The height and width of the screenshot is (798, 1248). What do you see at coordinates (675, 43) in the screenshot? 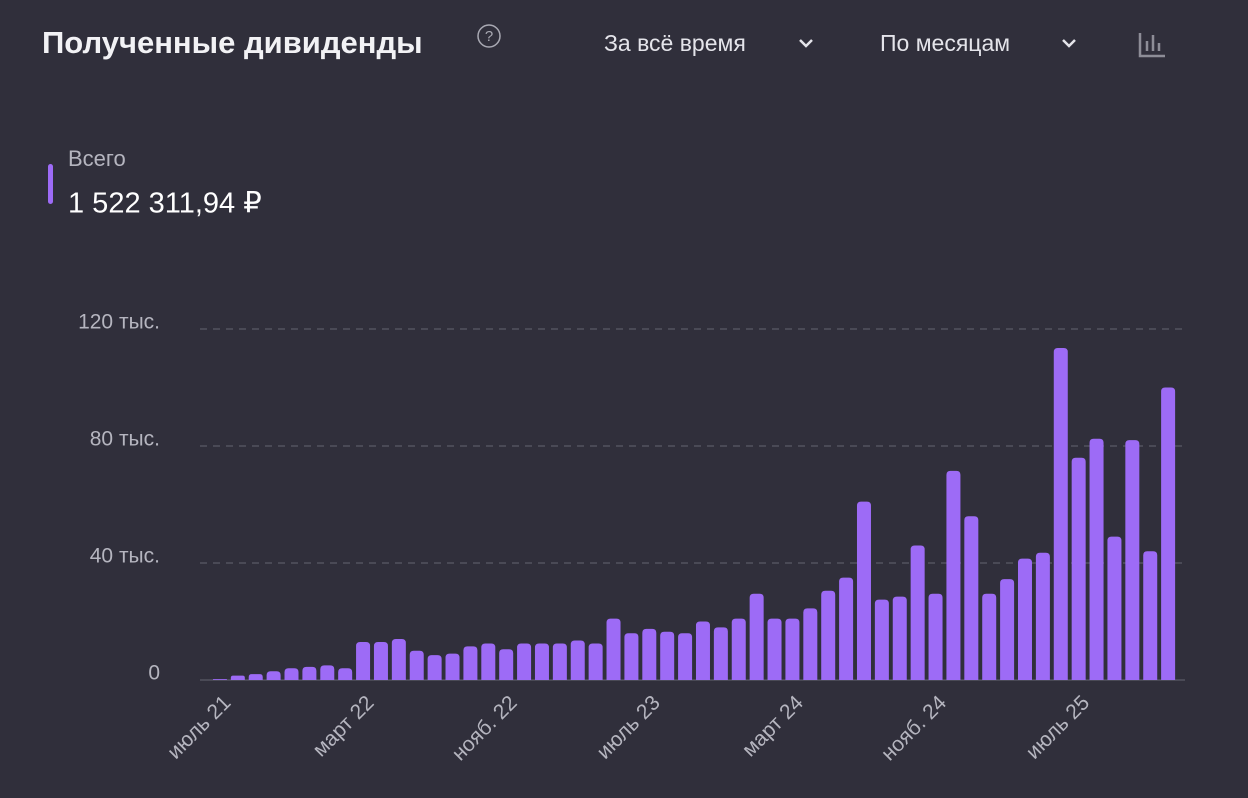
I see `period-label: За всё время` at bounding box center [675, 43].